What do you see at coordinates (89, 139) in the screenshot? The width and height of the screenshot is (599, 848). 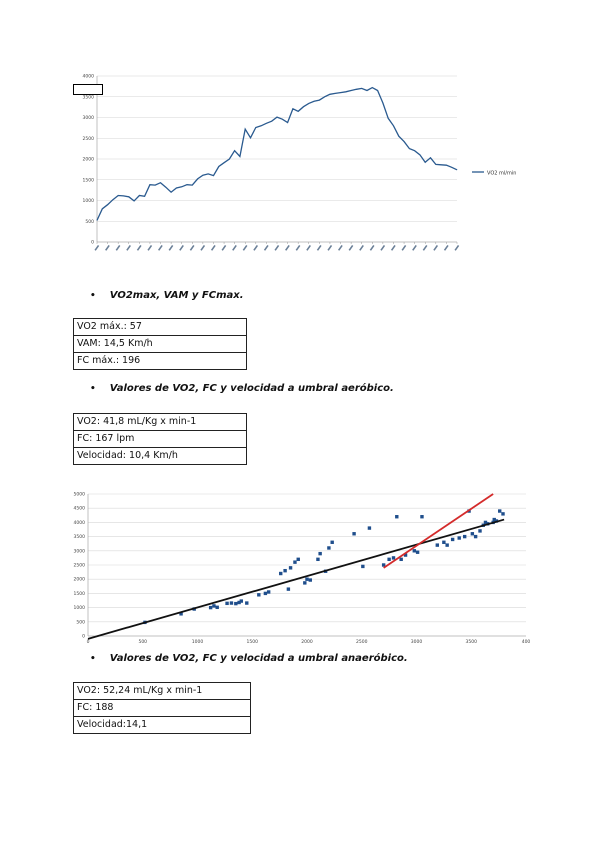 I see `y-tick-label: 2500` at bounding box center [89, 139].